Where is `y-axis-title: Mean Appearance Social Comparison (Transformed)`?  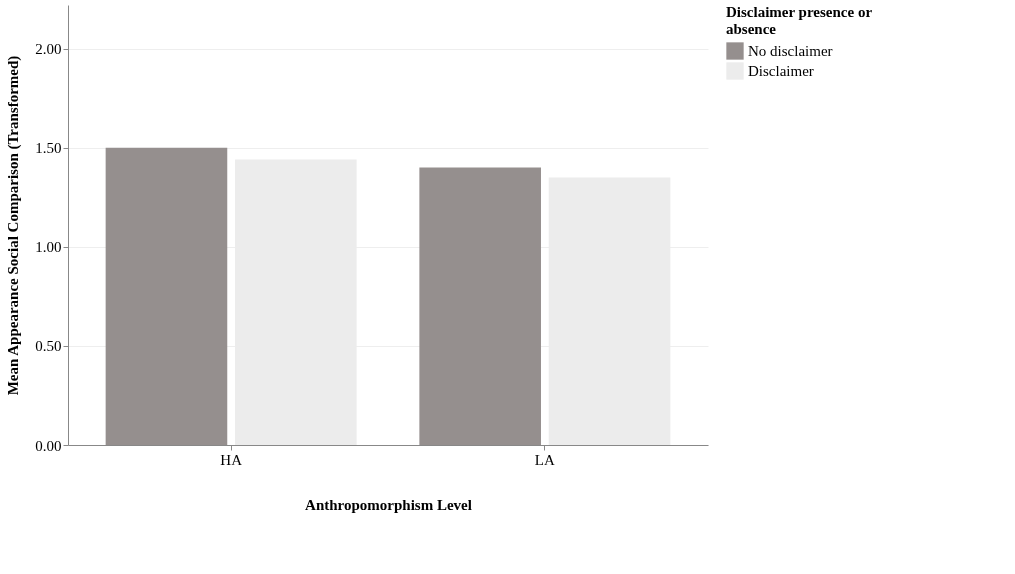
y-axis-title: Mean Appearance Social Comparison (Transformed) is located at coordinates (14, 225).